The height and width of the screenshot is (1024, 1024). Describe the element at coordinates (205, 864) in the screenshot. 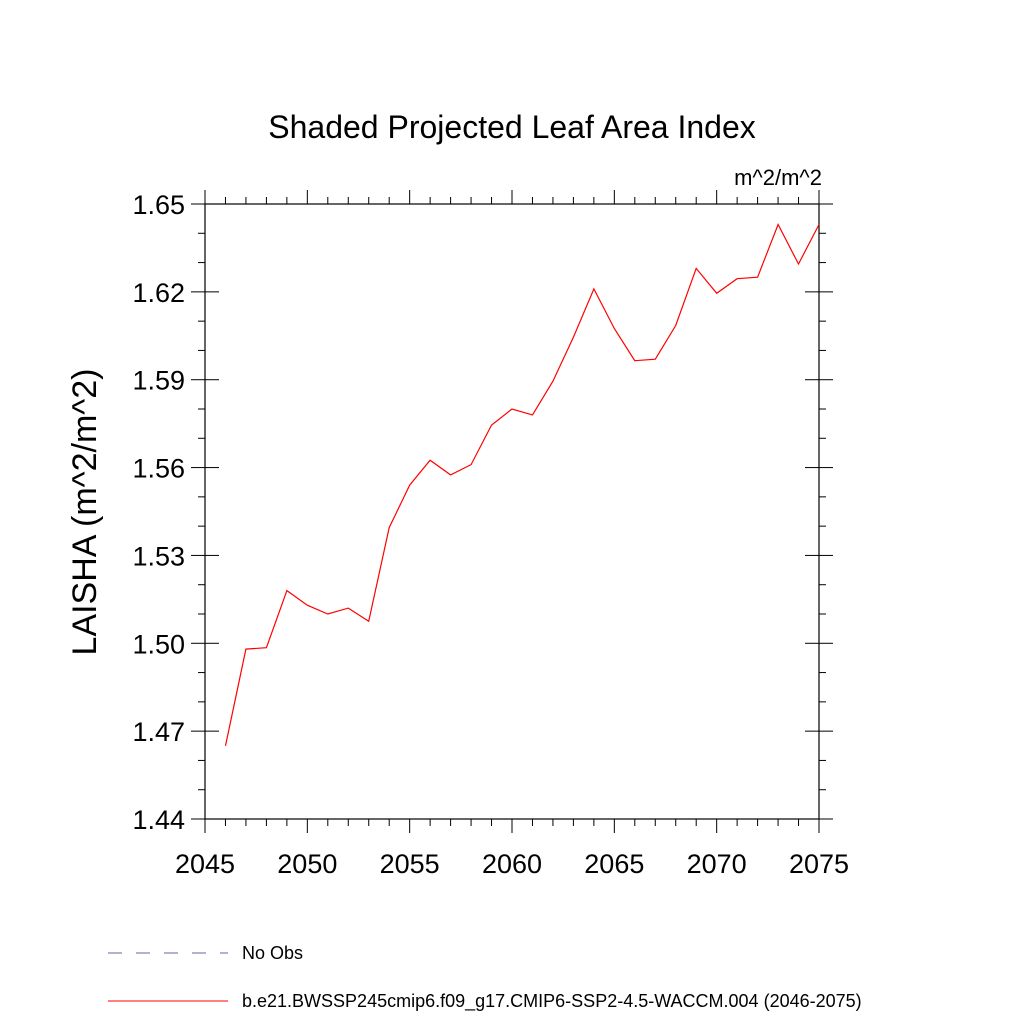

I see `x-tick-label: 2045` at that location.